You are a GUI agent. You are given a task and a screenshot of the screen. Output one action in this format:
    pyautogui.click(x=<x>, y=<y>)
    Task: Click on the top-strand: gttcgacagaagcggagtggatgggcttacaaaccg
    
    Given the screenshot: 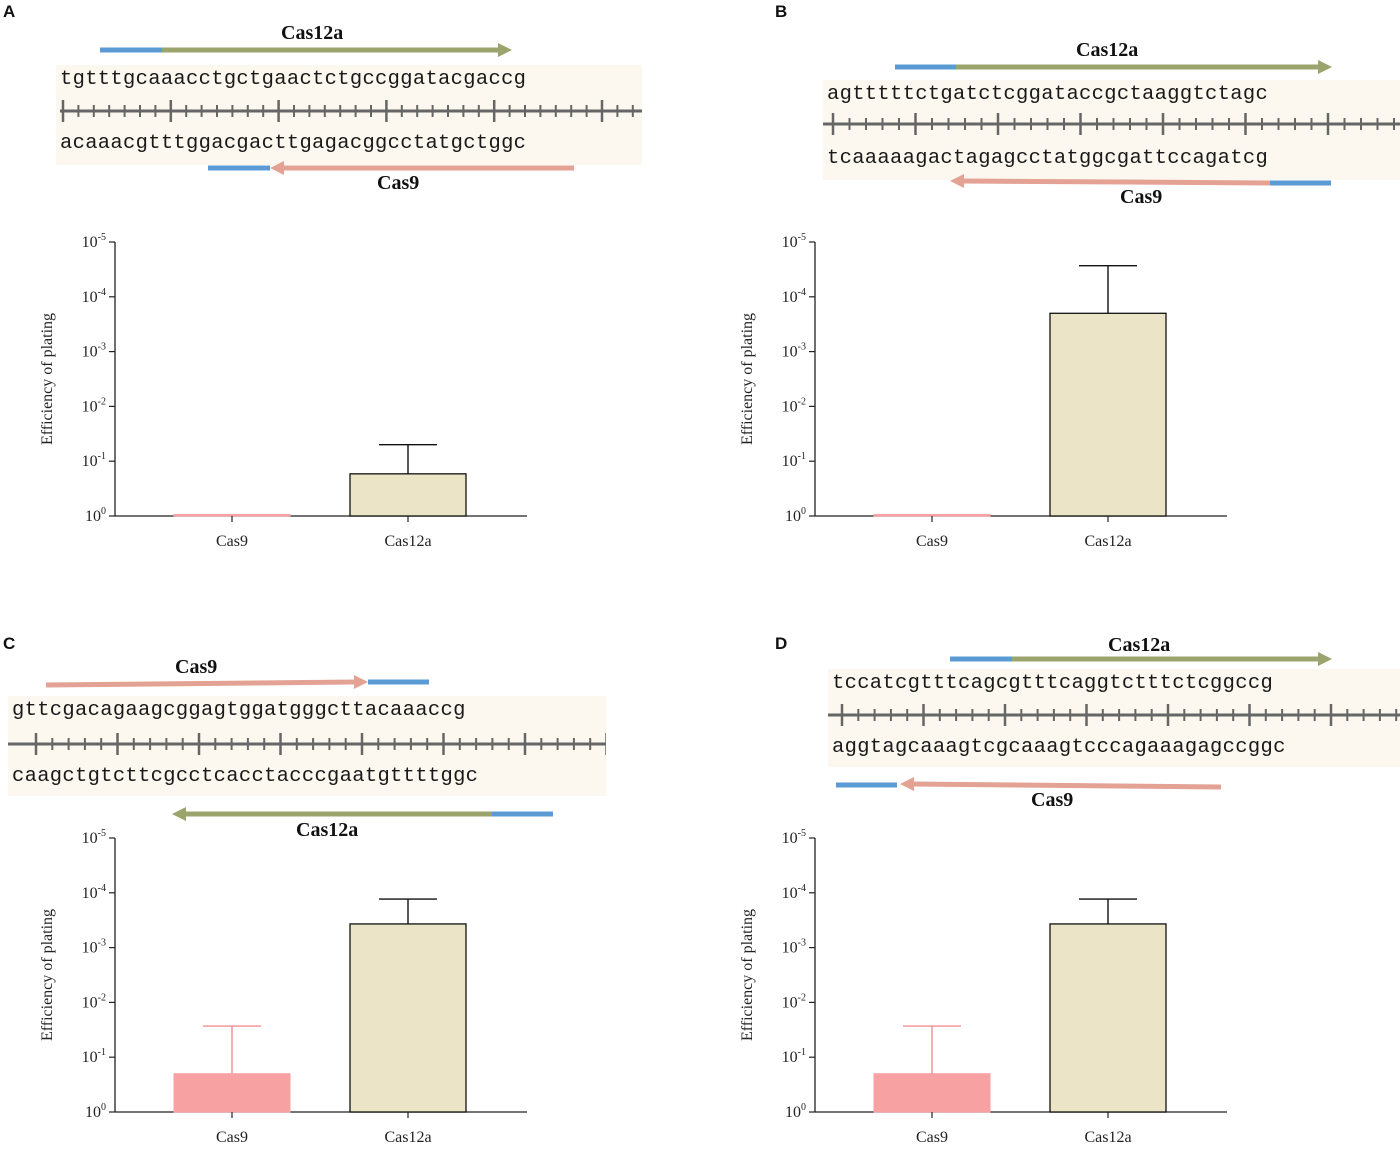 What is the action you would take?
    pyautogui.click(x=239, y=710)
    